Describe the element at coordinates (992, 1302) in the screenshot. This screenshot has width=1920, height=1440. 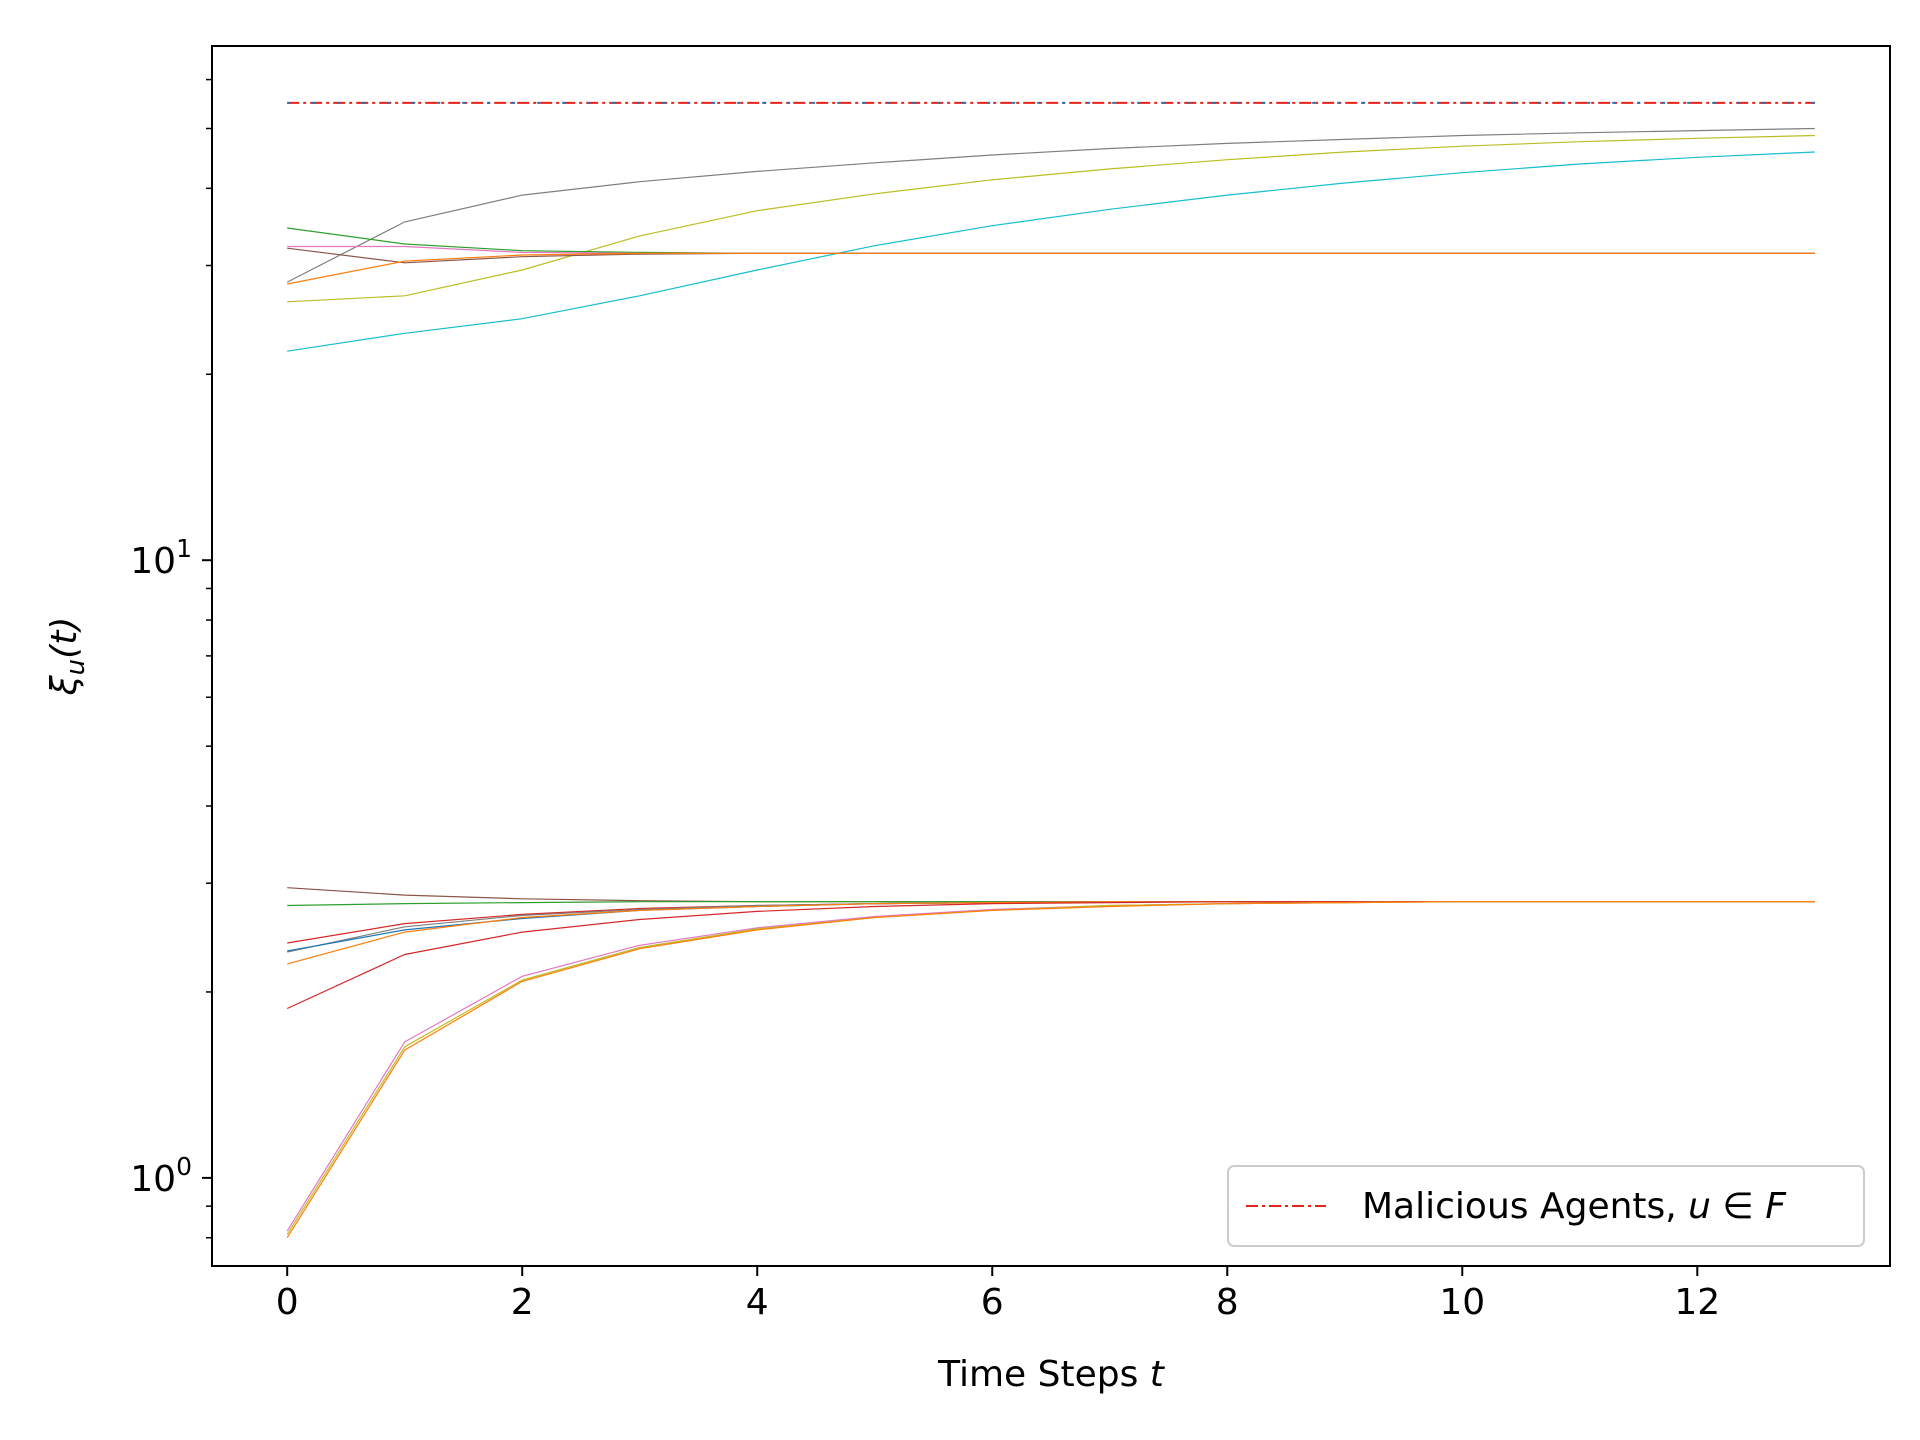
I see `x-tick-label: 6` at that location.